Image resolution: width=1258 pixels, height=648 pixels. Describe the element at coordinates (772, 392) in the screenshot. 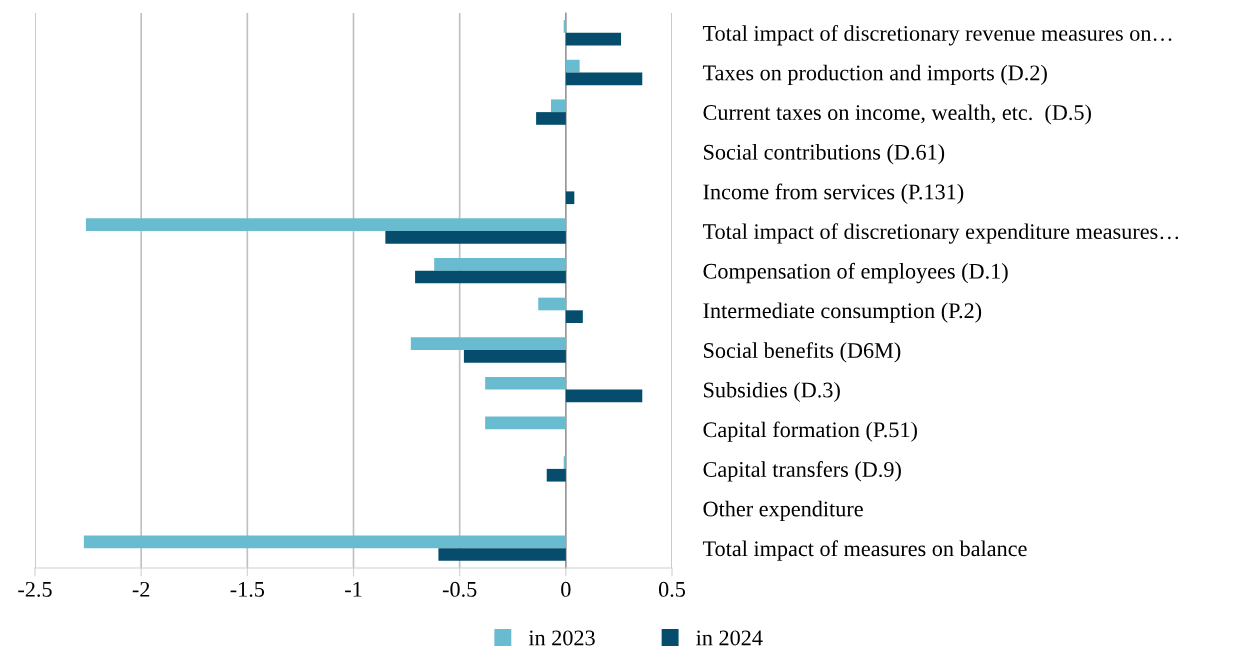

I see `y-tick-label: Subsidies (D.3)` at that location.